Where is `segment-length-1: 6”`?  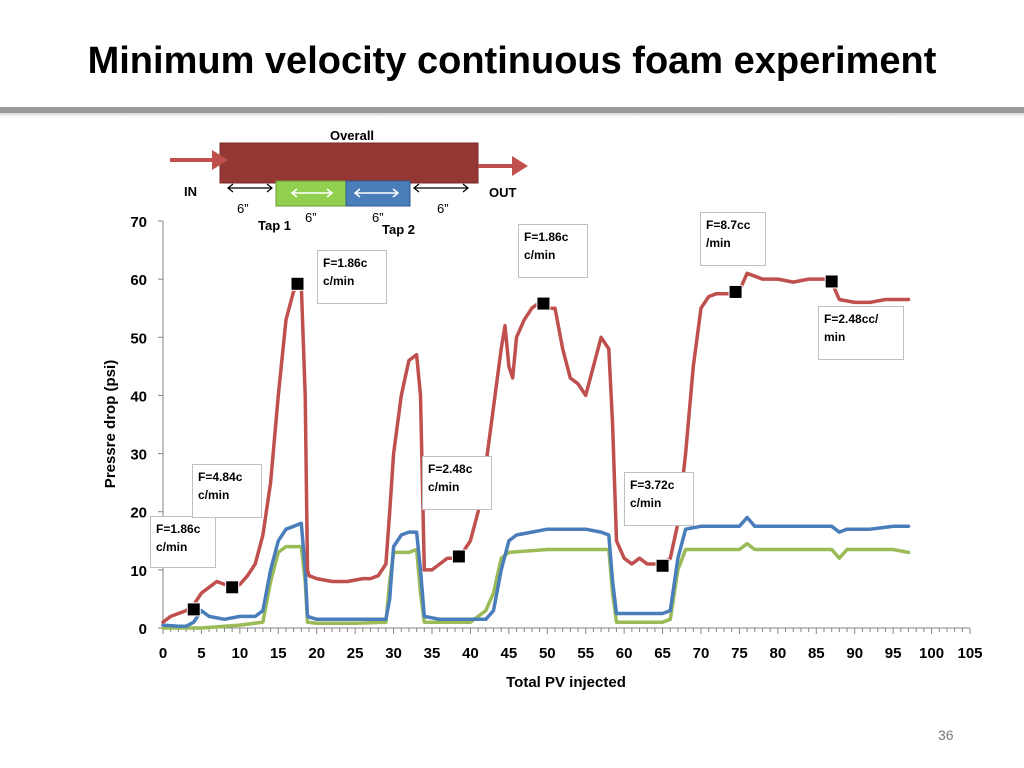
segment-length-1: 6” is located at coordinates (243, 208).